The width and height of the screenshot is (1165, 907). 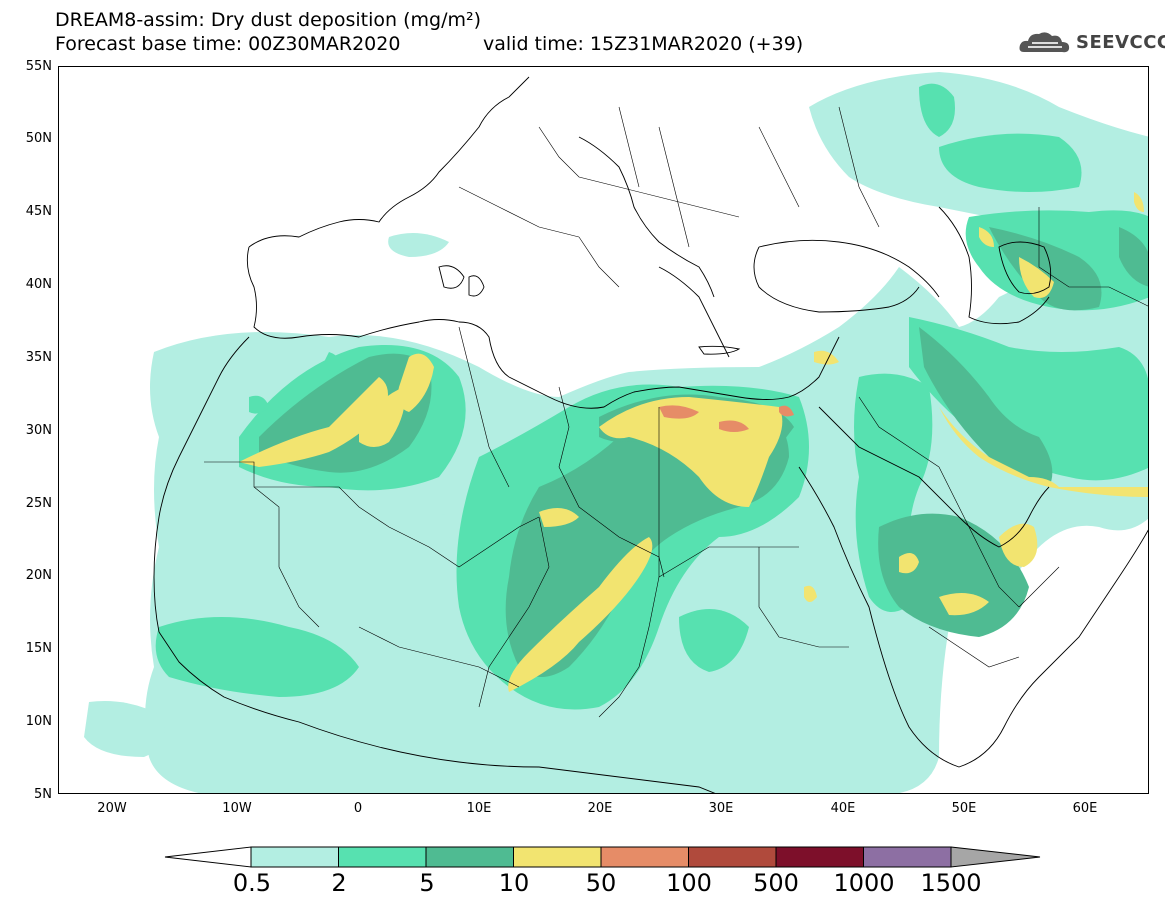 I want to click on lat-label-40n: 40N, so click(x=38, y=284).